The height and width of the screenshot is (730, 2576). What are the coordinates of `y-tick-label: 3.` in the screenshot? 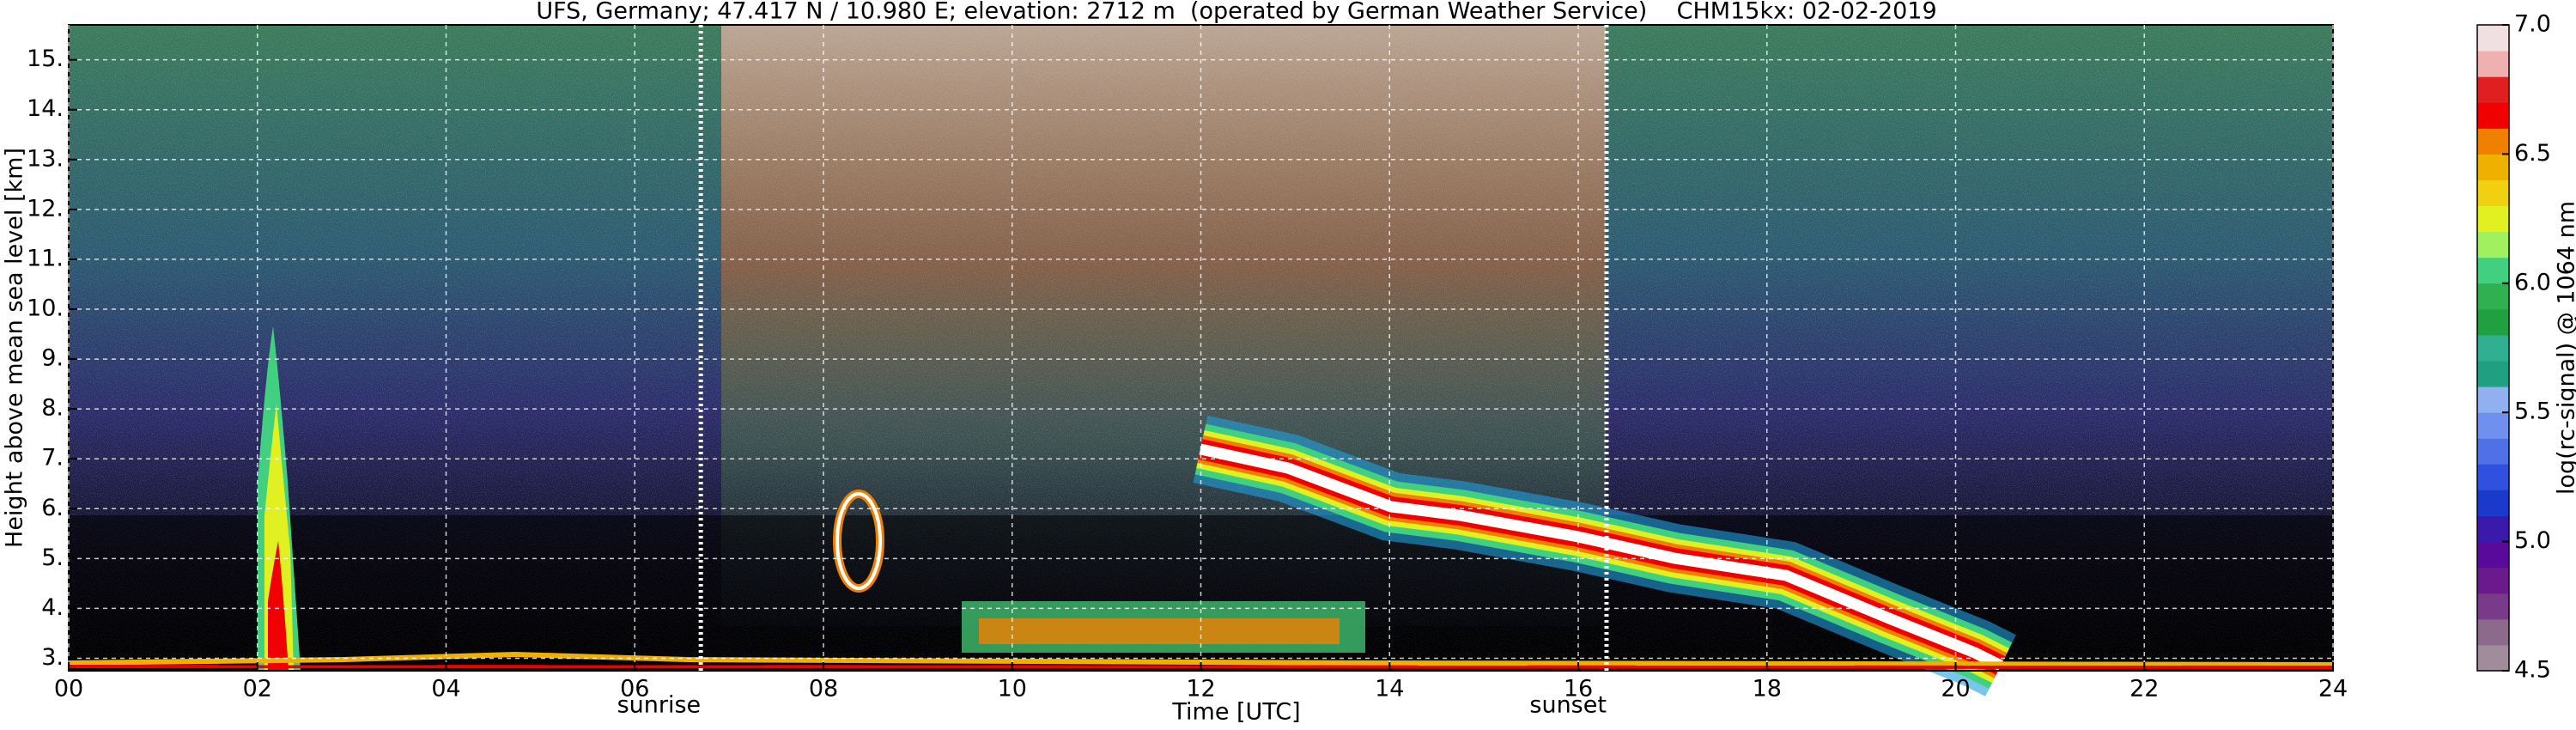 It's located at (52, 657).